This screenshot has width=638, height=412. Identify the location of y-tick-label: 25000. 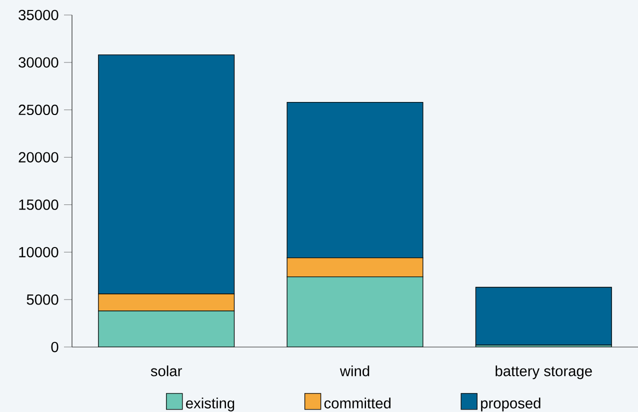
(38, 110).